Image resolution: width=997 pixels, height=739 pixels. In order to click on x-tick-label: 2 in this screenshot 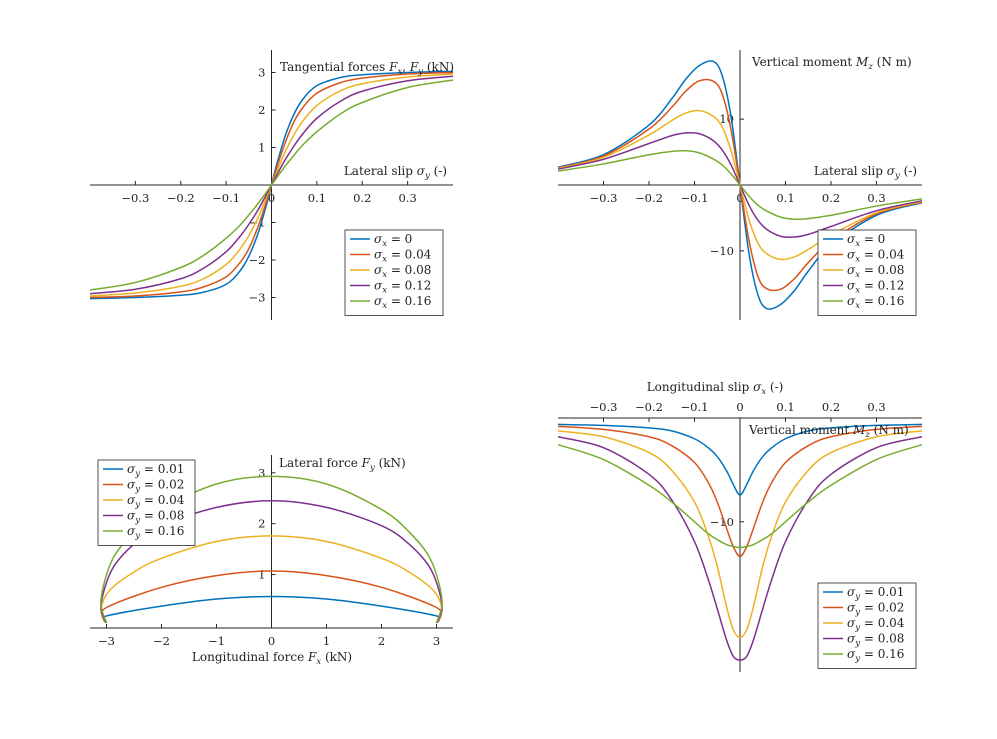, I will do `click(381, 641)`.